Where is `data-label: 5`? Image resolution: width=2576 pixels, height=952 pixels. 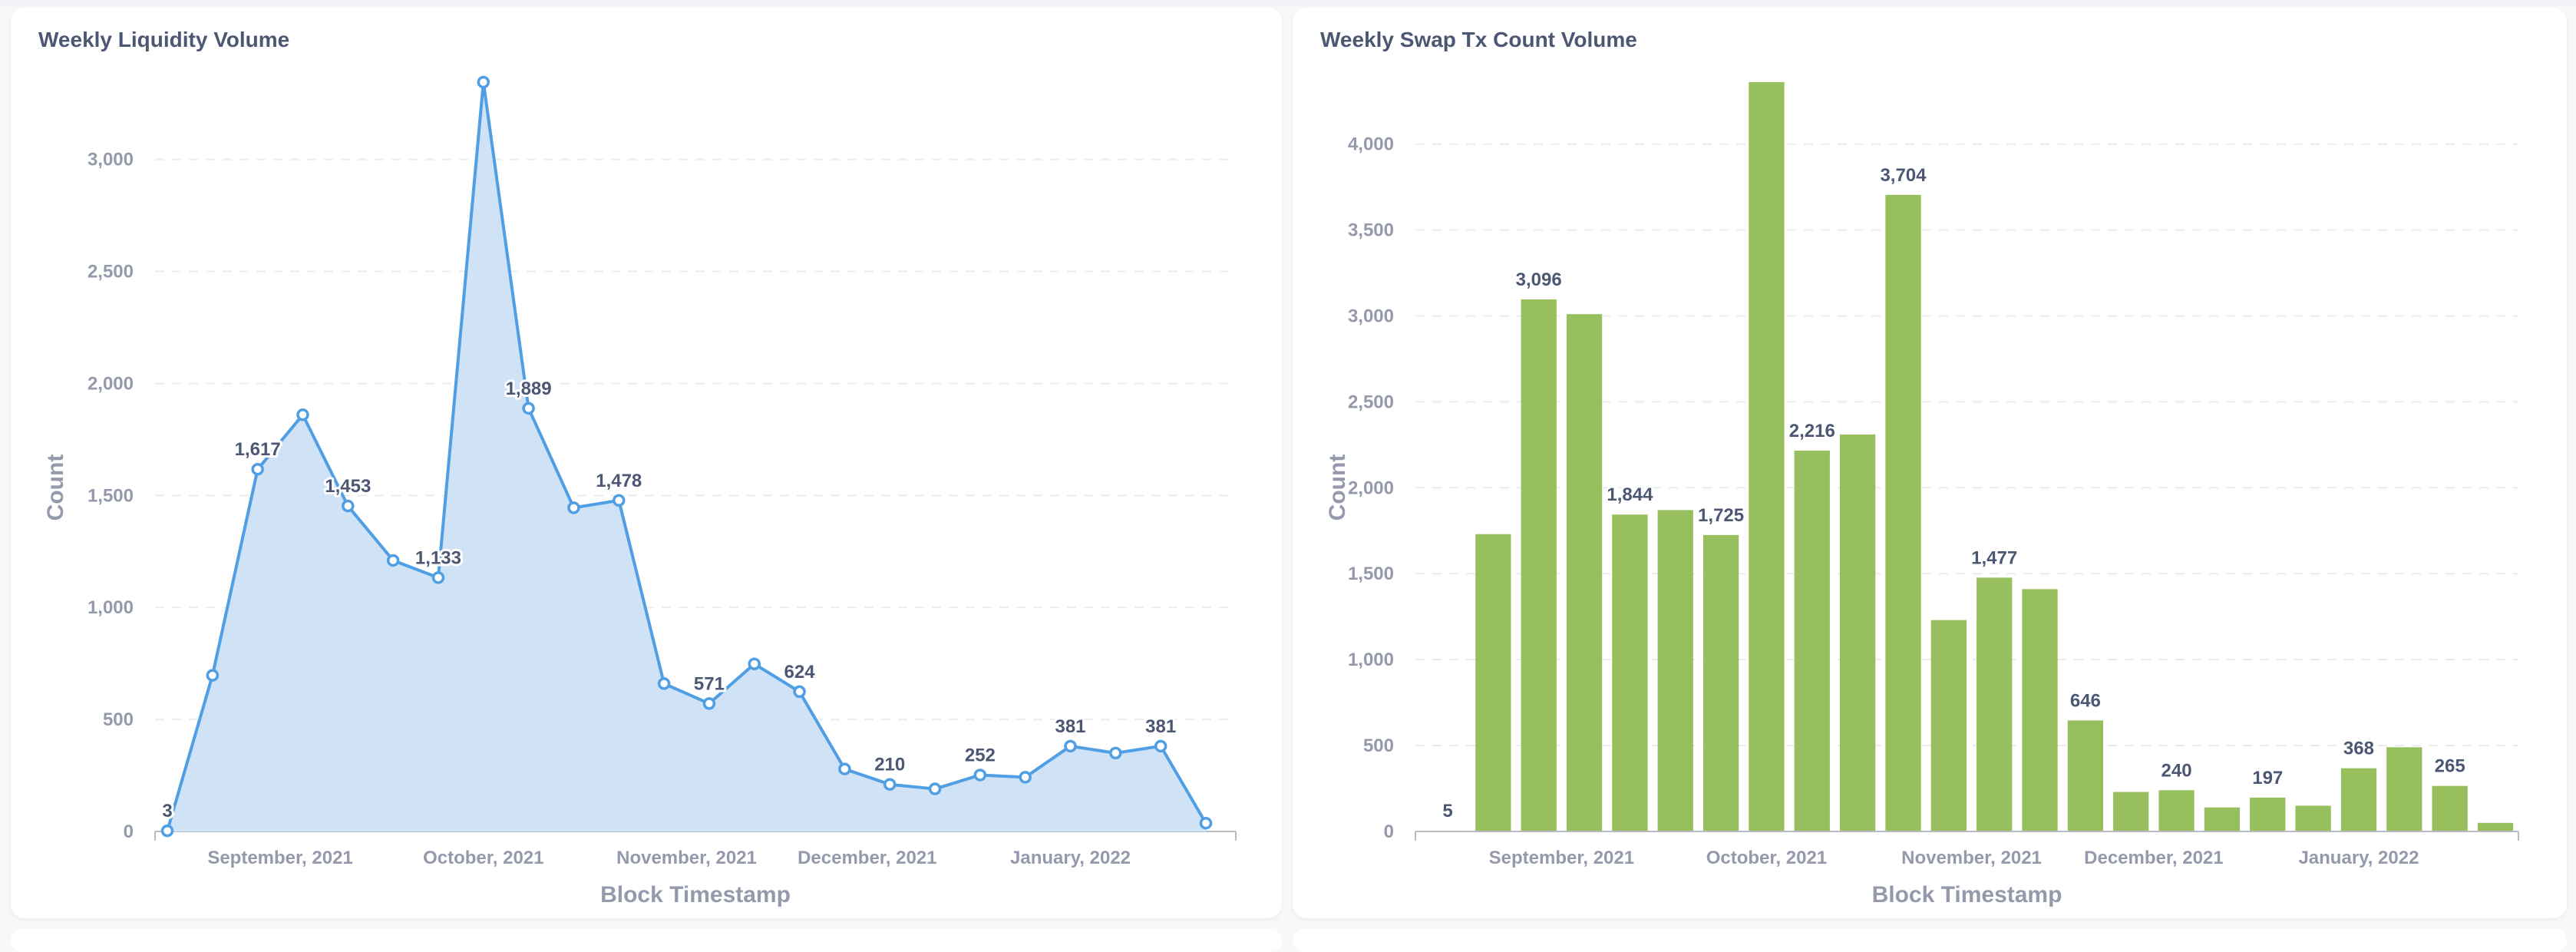
data-label: 5 is located at coordinates (1447, 811).